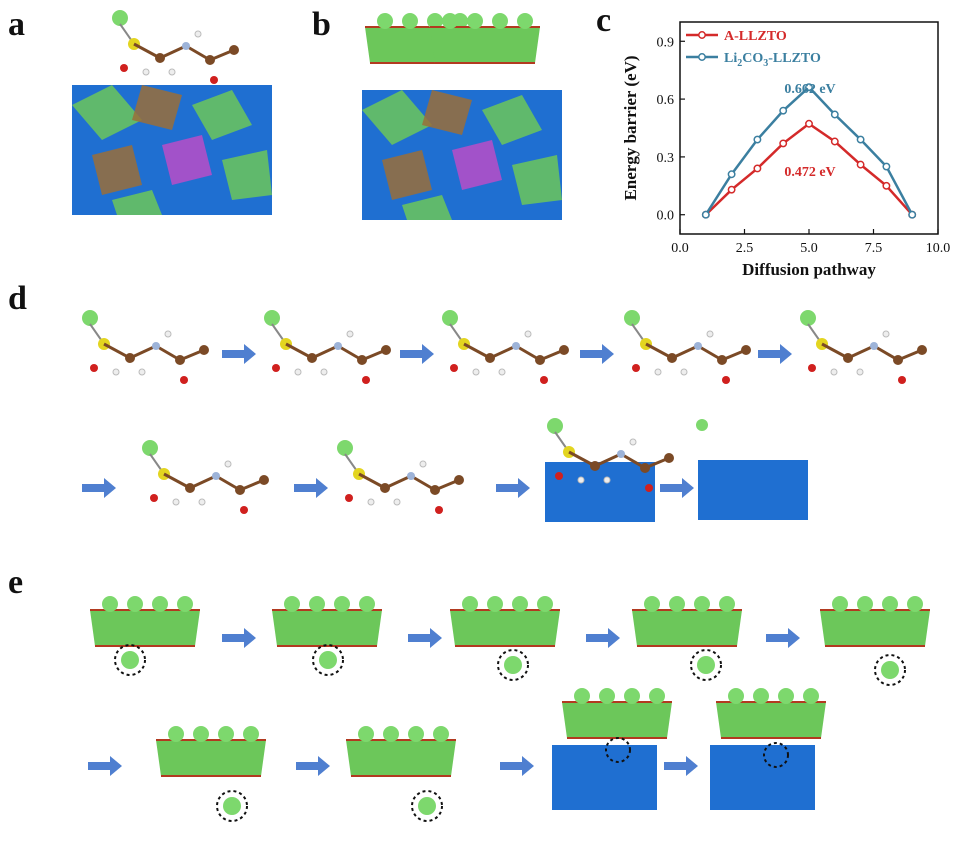 This screenshot has height=851, width=977. Describe the element at coordinates (772, 60) in the screenshot. I see `legend-label: Li2CO3-LLZTO` at that location.